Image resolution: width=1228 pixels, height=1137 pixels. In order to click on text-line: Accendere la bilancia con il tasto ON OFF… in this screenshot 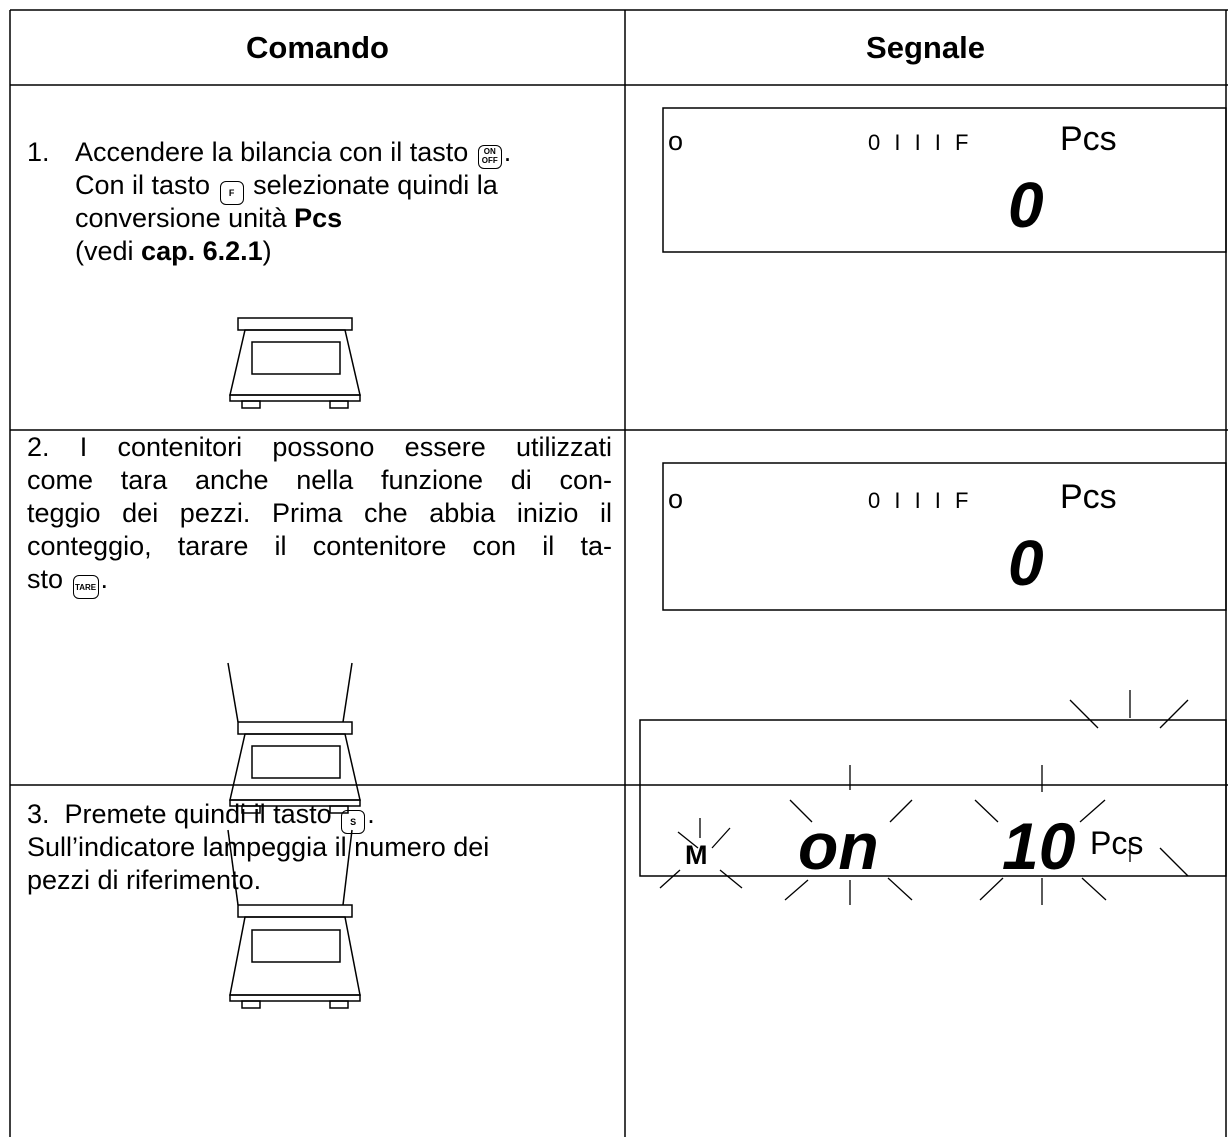, I will do `click(293, 152)`.